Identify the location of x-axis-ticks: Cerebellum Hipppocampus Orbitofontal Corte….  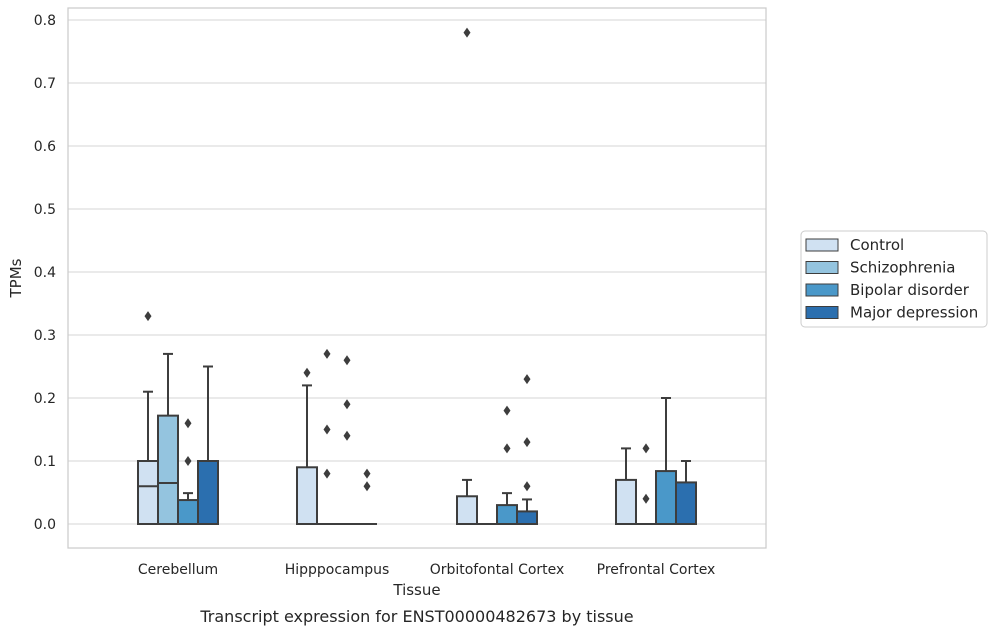
(426, 570).